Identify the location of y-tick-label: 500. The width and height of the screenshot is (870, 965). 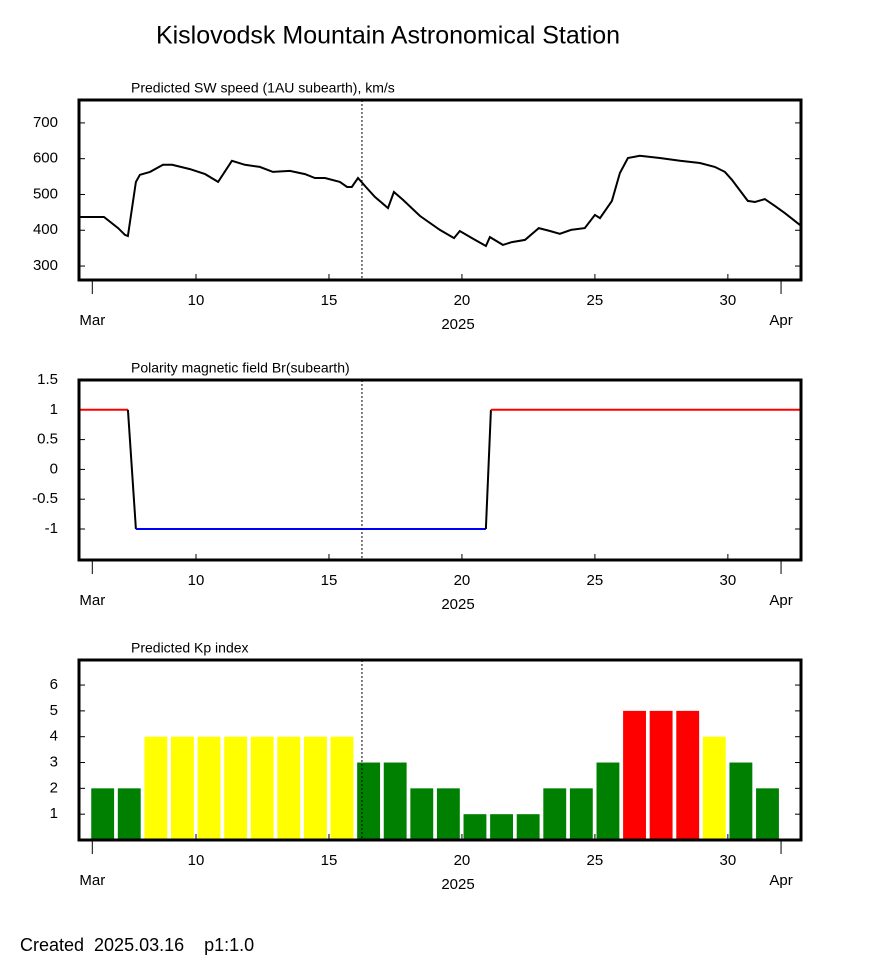
(45, 193).